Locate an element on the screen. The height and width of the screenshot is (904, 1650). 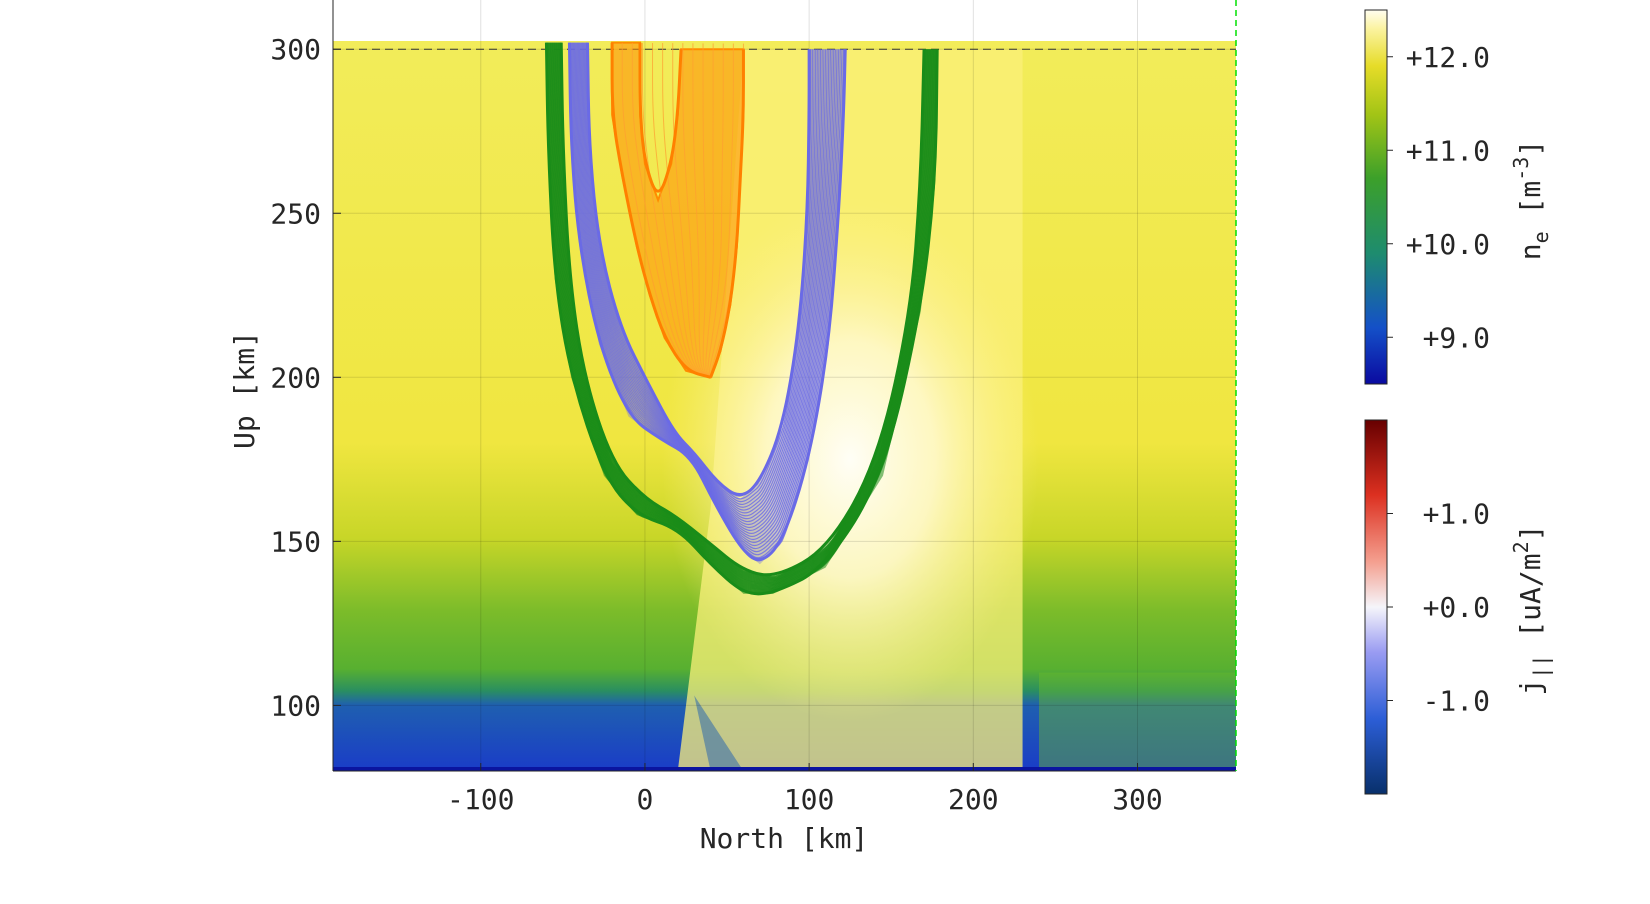
field-line-bundles is located at coordinates (741, 318).